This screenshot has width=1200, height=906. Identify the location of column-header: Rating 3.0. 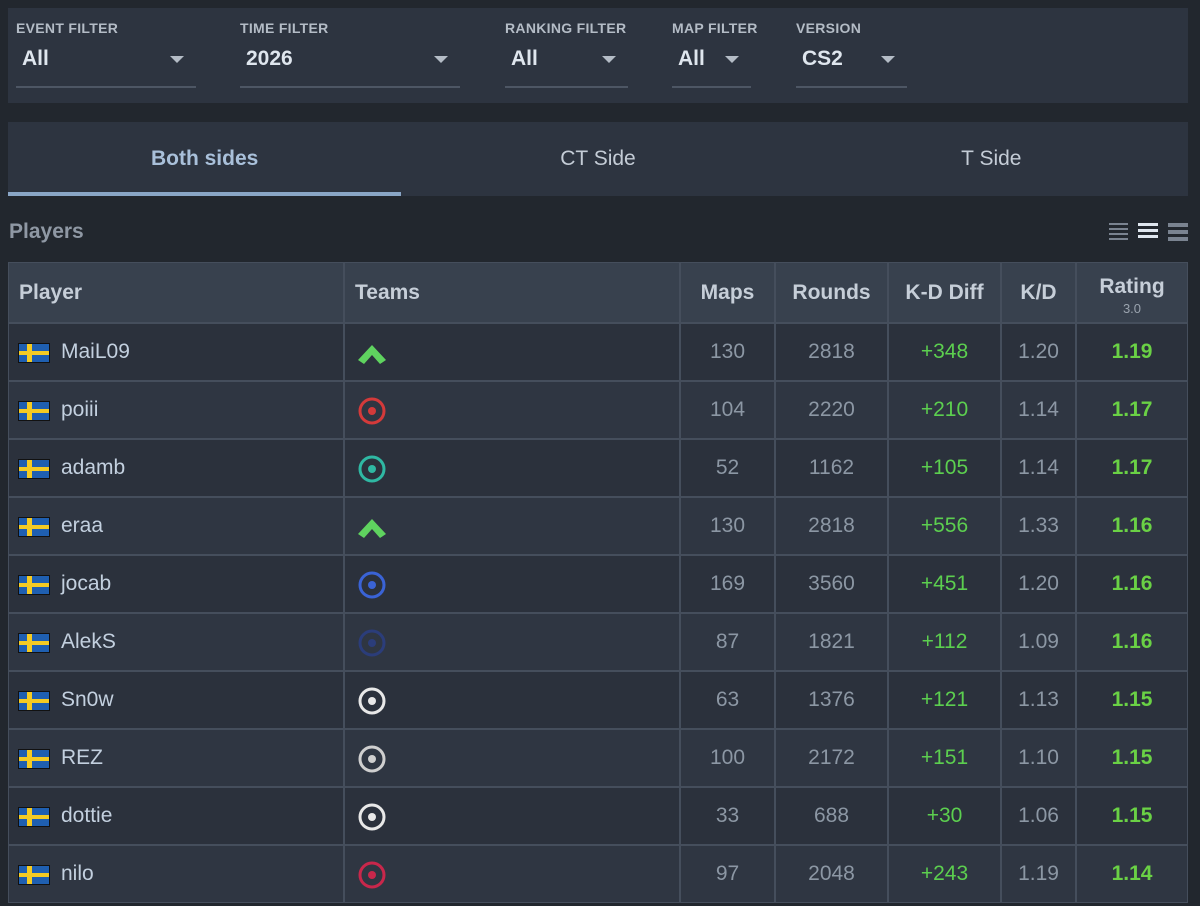
(1132, 292).